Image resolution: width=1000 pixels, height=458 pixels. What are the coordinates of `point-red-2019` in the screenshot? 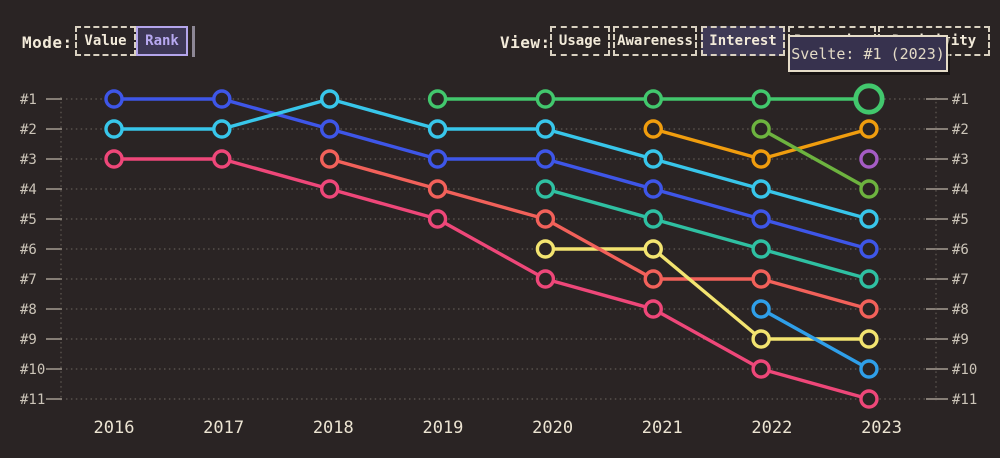 It's located at (437, 189).